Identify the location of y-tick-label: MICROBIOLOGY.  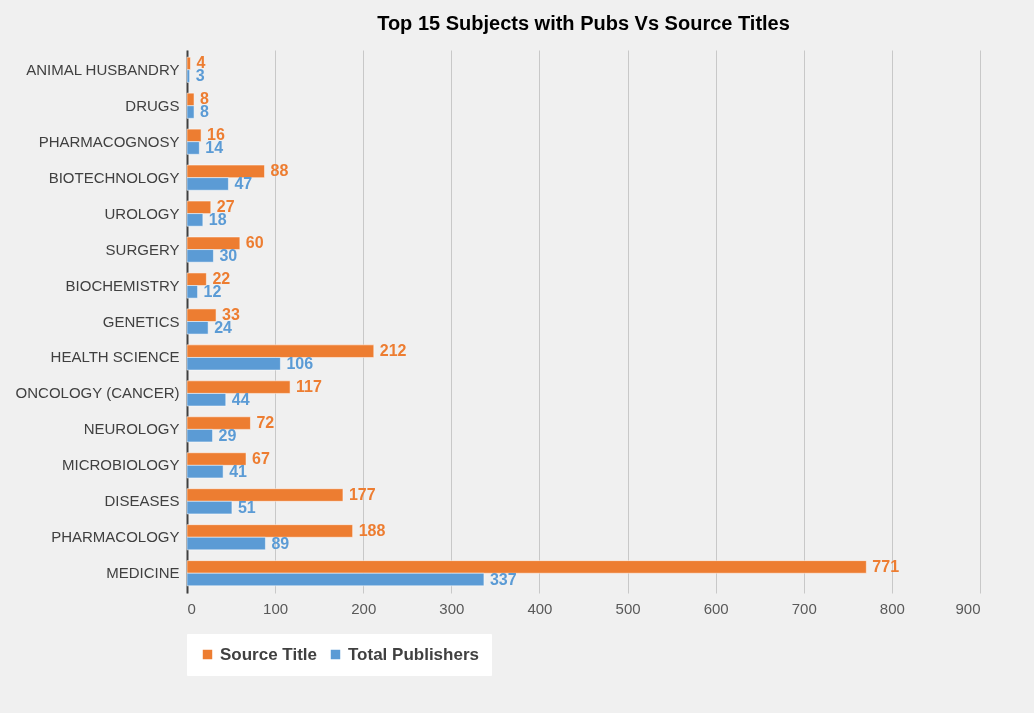
(120, 465).